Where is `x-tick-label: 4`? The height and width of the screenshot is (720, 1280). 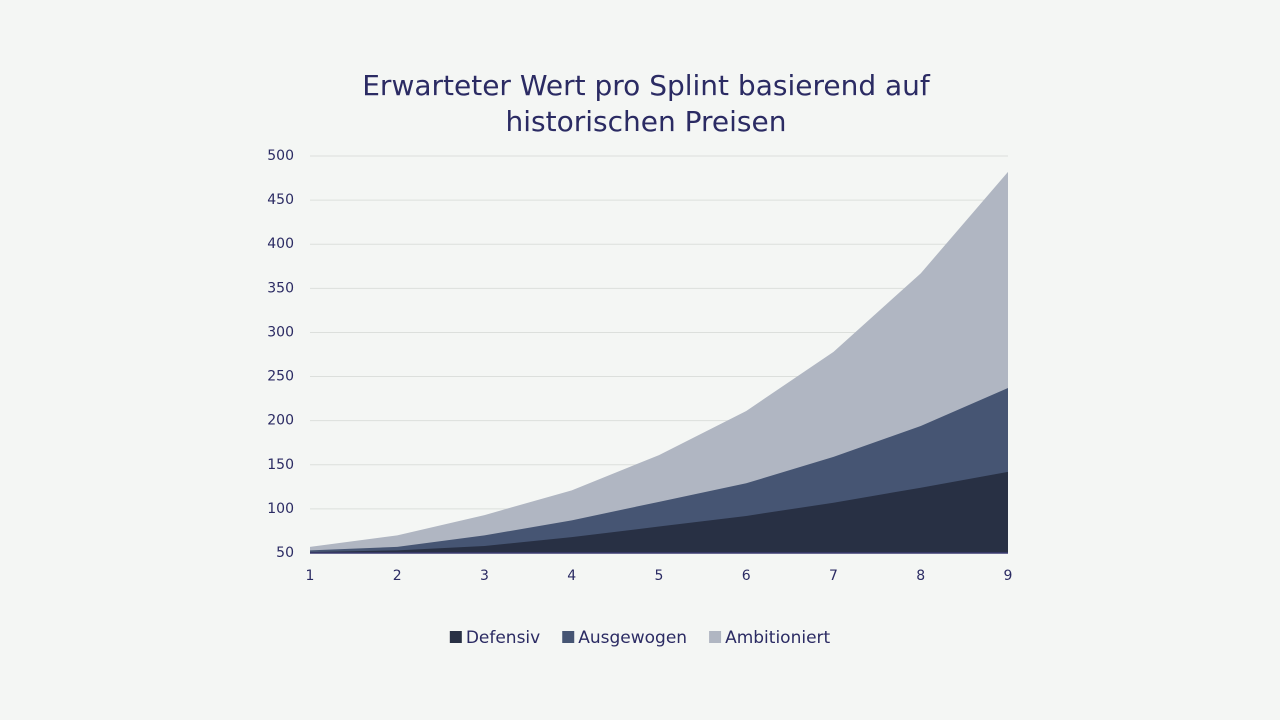
x-tick-label: 4 is located at coordinates (571, 576).